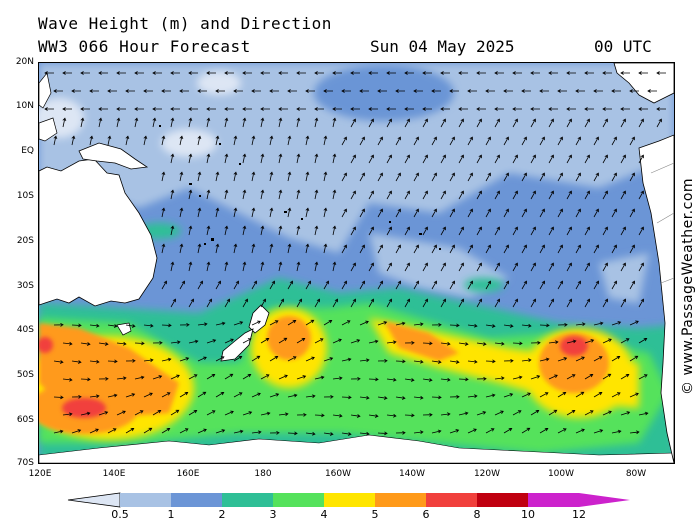 The height and width of the screenshot is (525, 700). I want to click on lon-label-120w: 120W, so click(487, 474).